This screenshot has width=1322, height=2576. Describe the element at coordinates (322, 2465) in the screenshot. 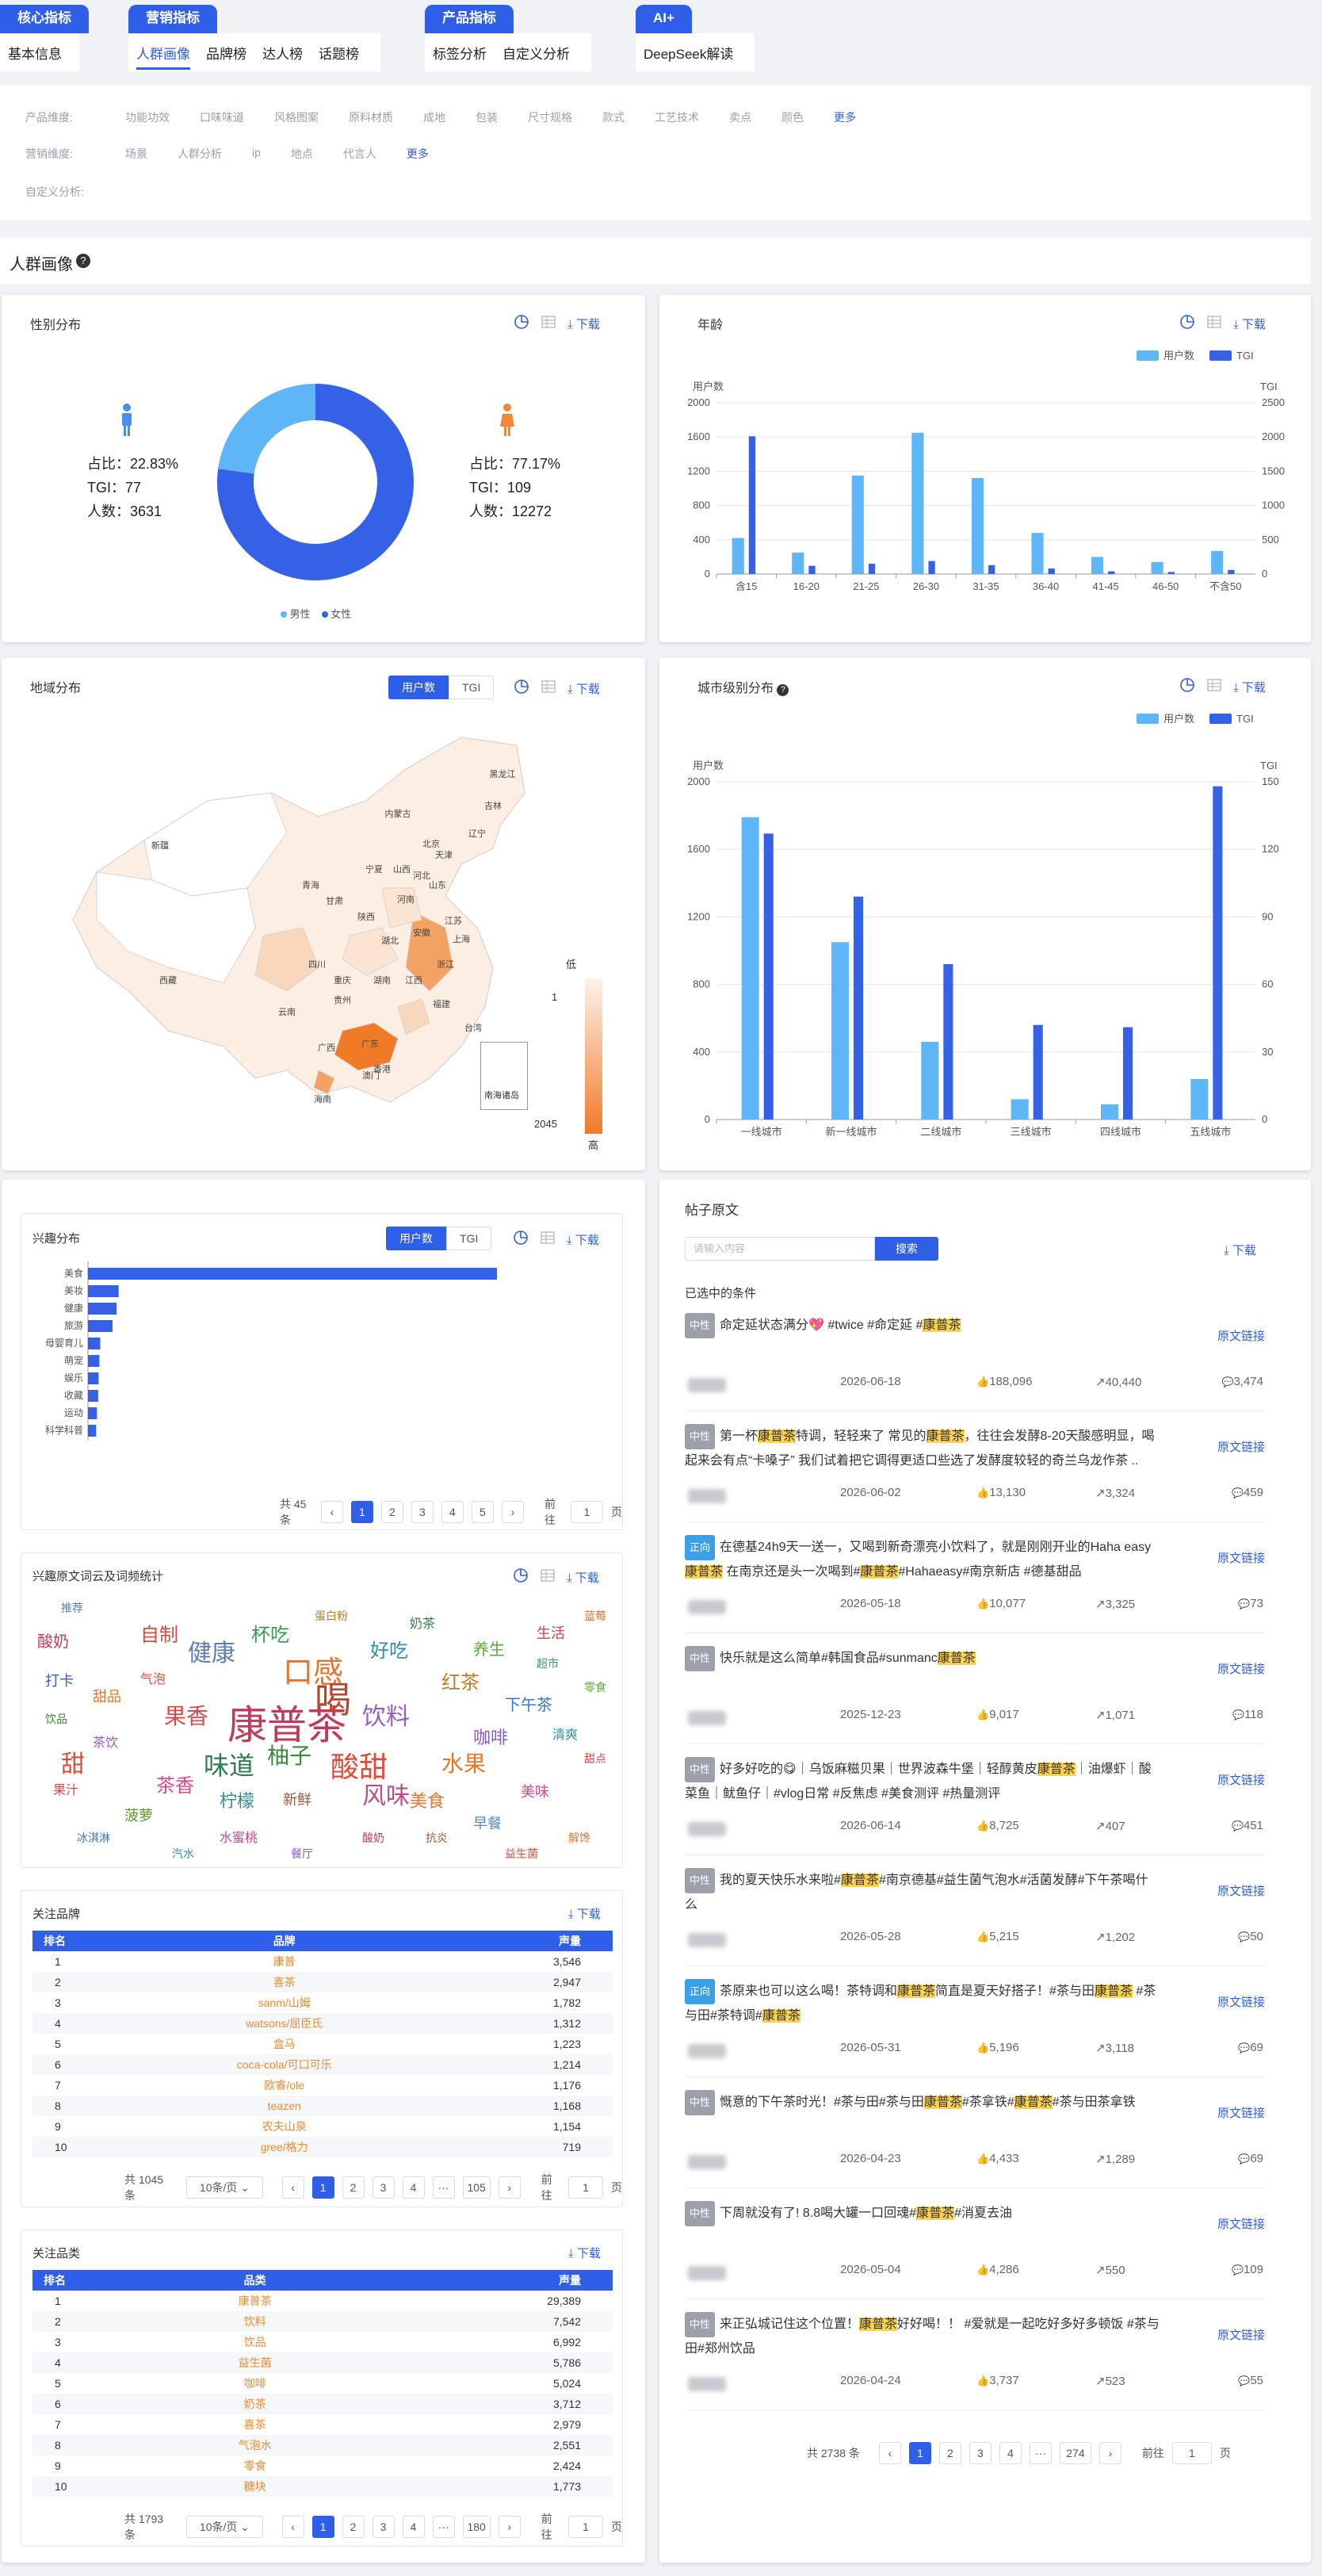

I see `table-row: 9 零食 2,424` at that location.